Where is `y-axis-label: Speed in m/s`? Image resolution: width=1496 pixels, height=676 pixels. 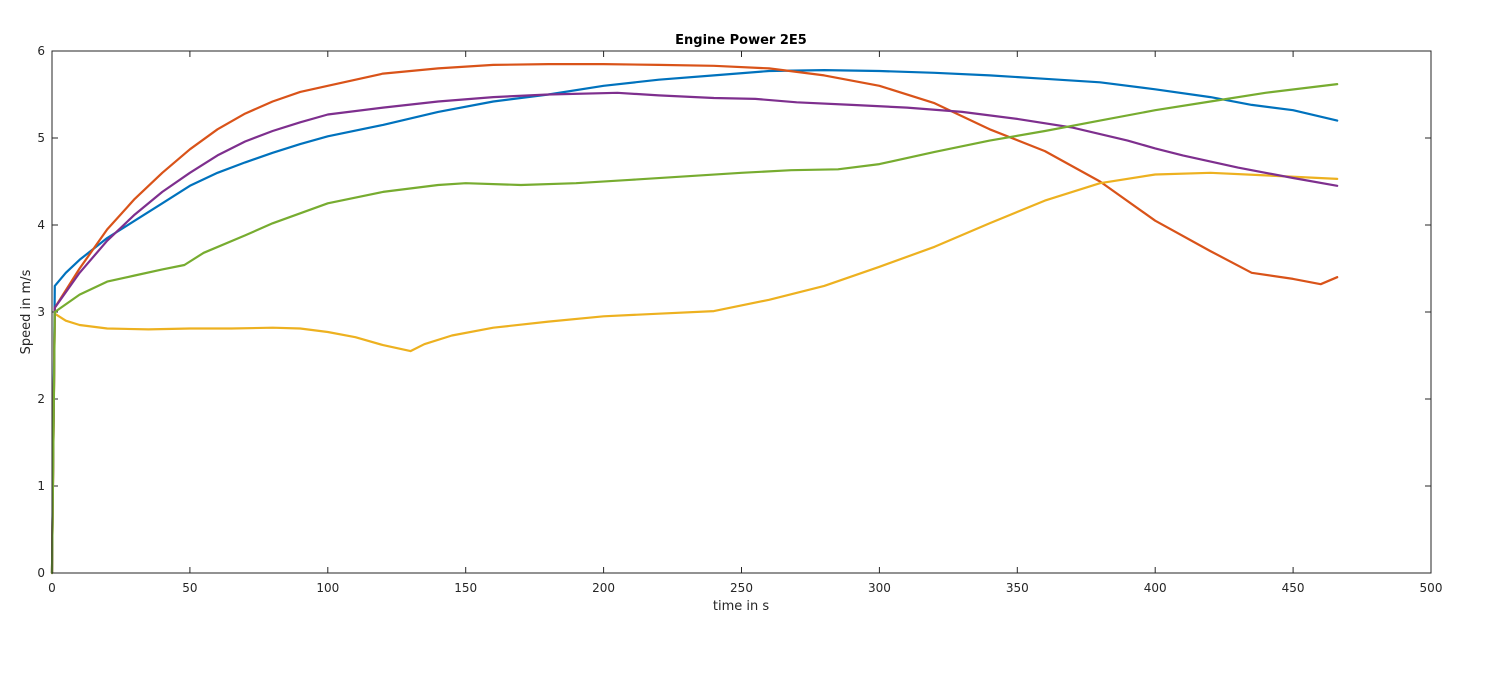
y-axis-label: Speed in m/s is located at coordinates (26, 311).